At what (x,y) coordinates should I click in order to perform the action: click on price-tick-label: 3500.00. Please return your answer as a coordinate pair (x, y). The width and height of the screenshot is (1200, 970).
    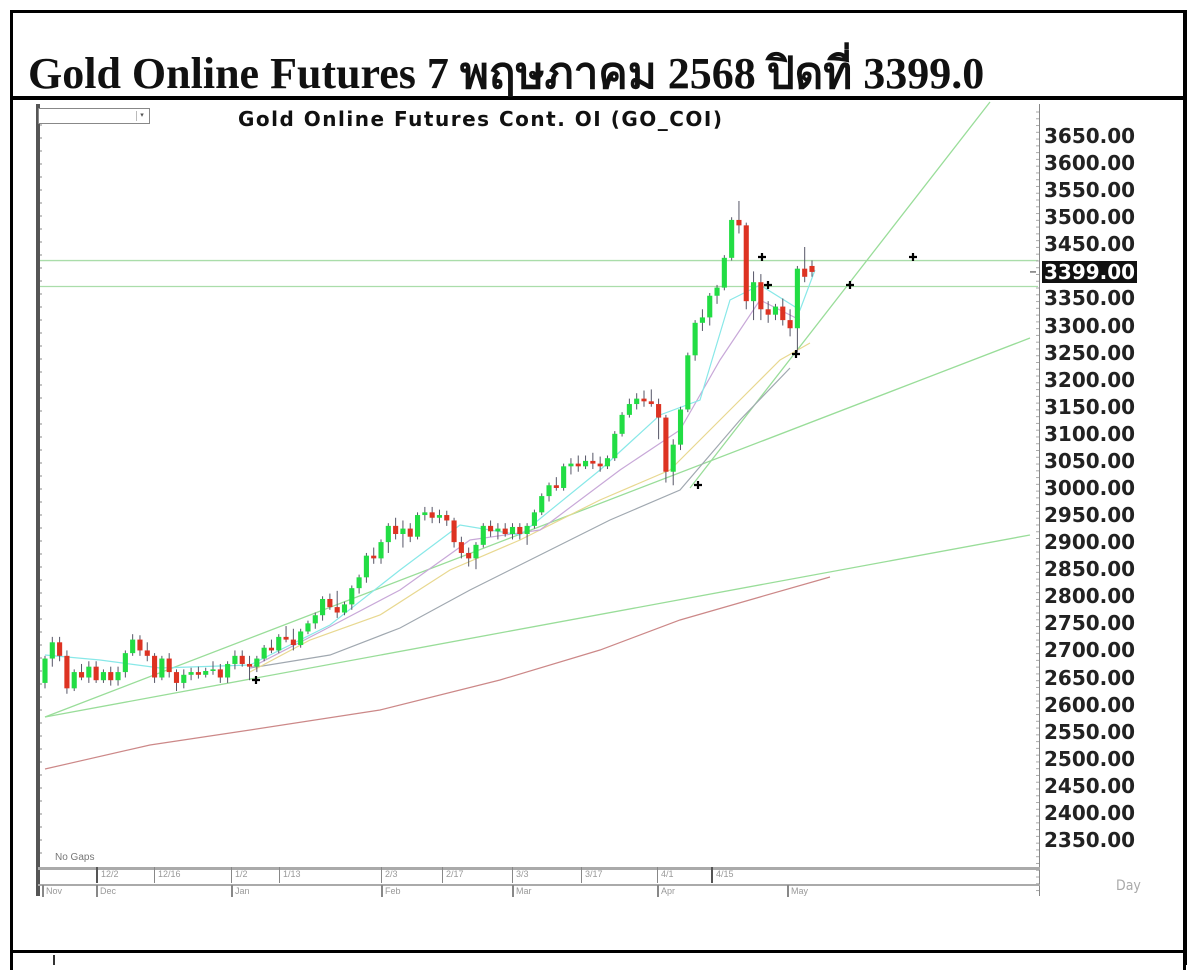
    Looking at the image, I should click on (1090, 217).